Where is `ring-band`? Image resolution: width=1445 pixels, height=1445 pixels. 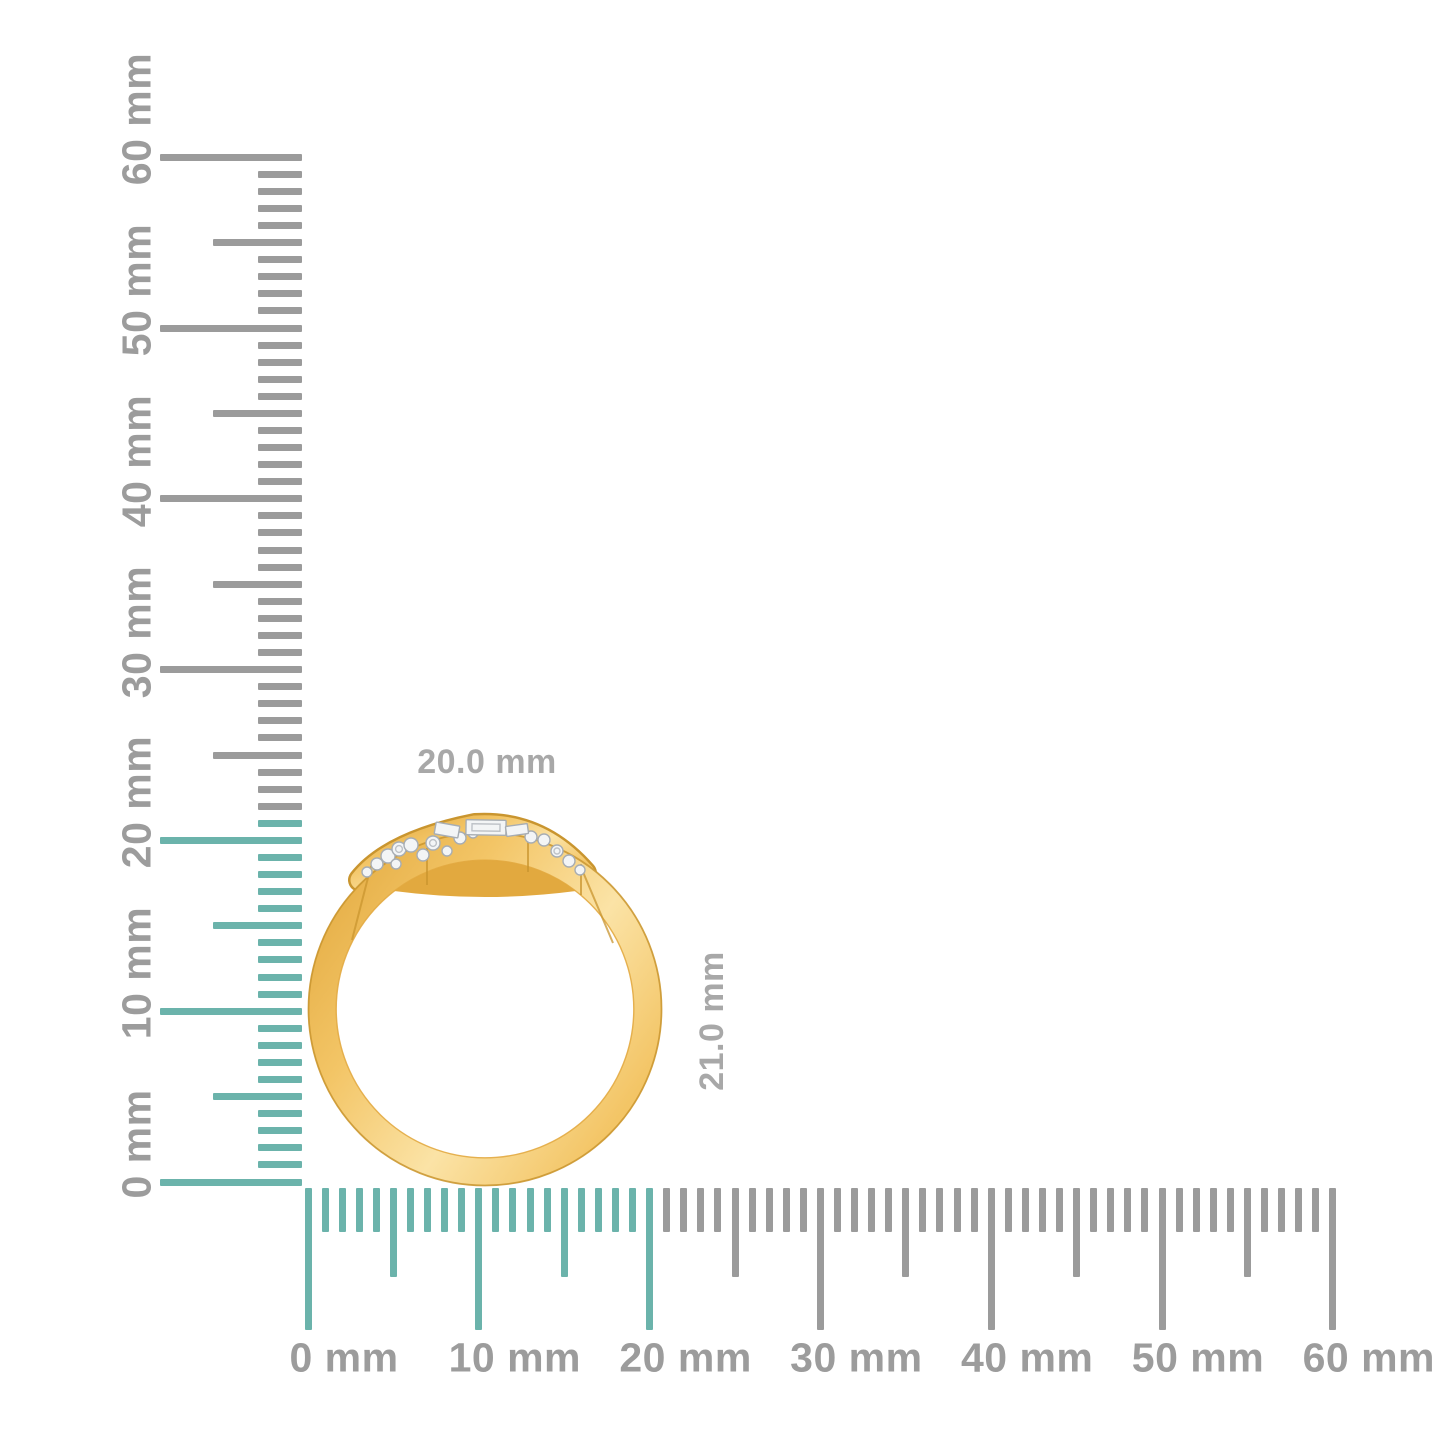
ring-band is located at coordinates (485, 1009).